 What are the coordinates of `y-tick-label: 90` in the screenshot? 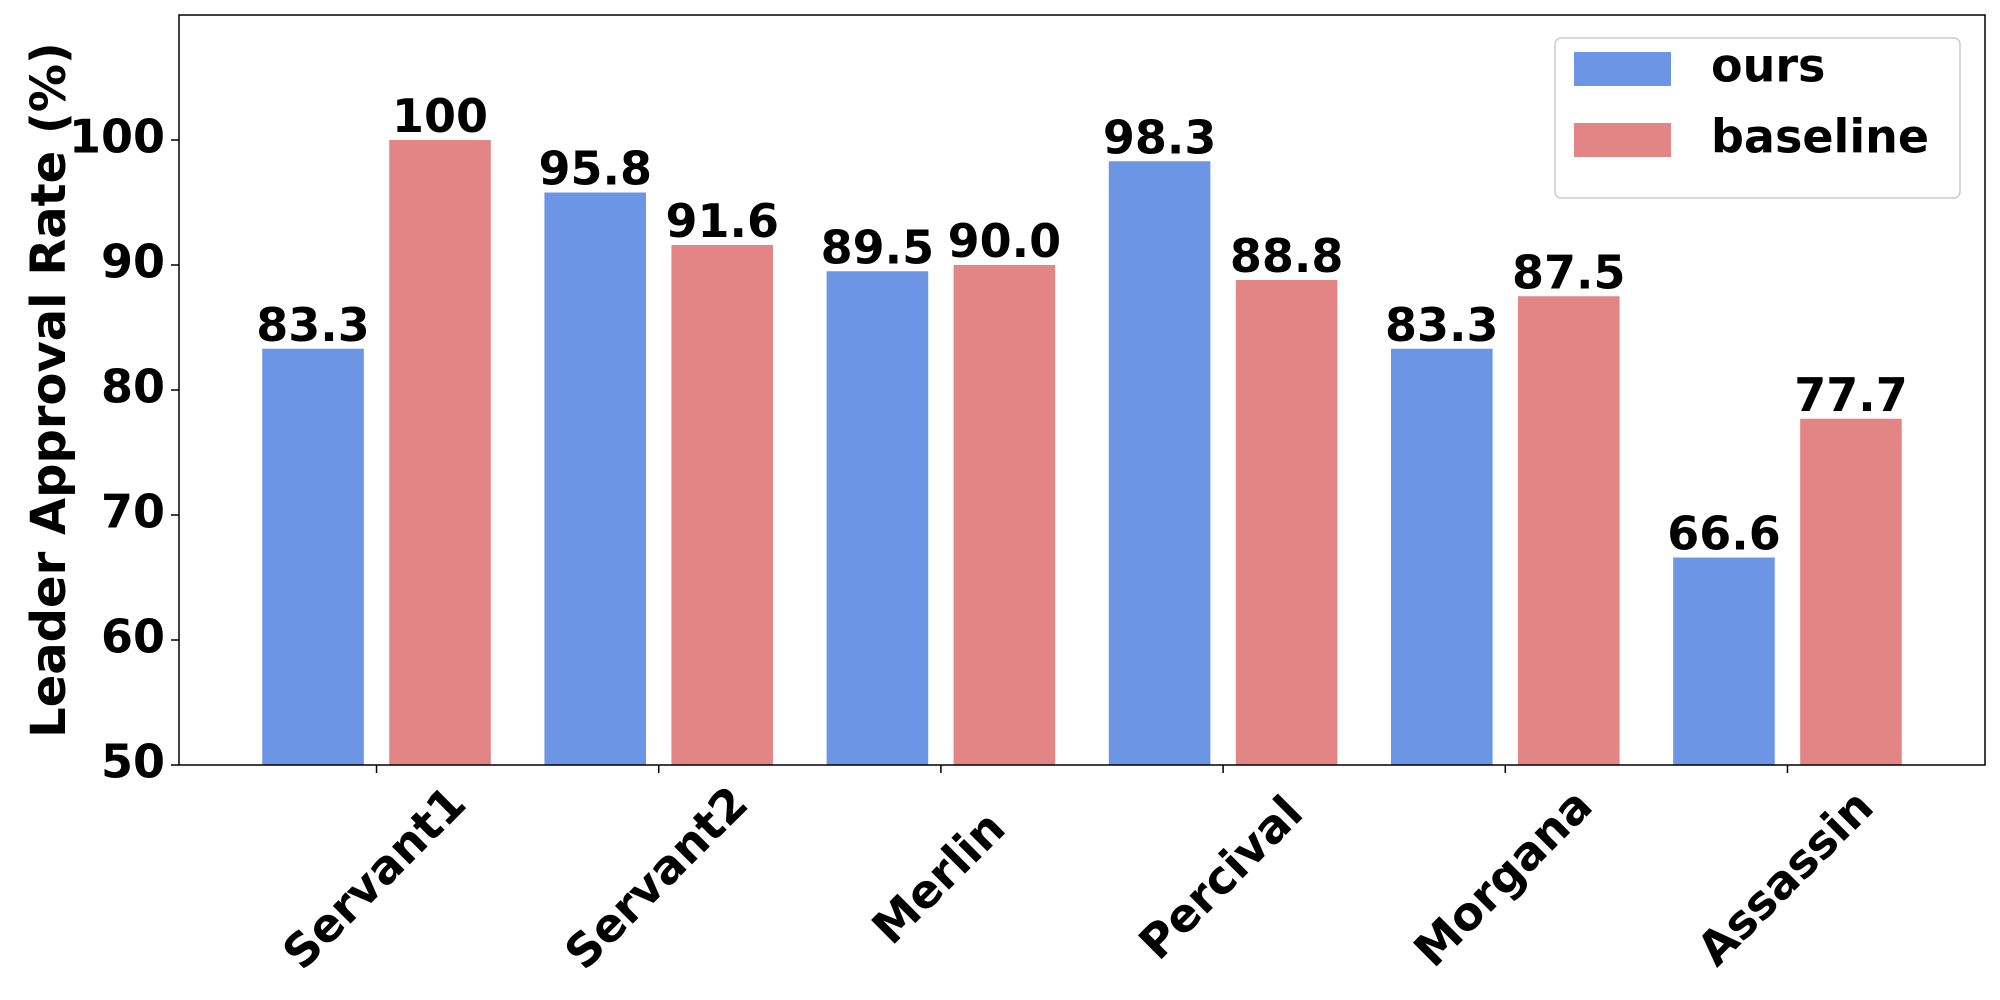 It's located at (133, 262).